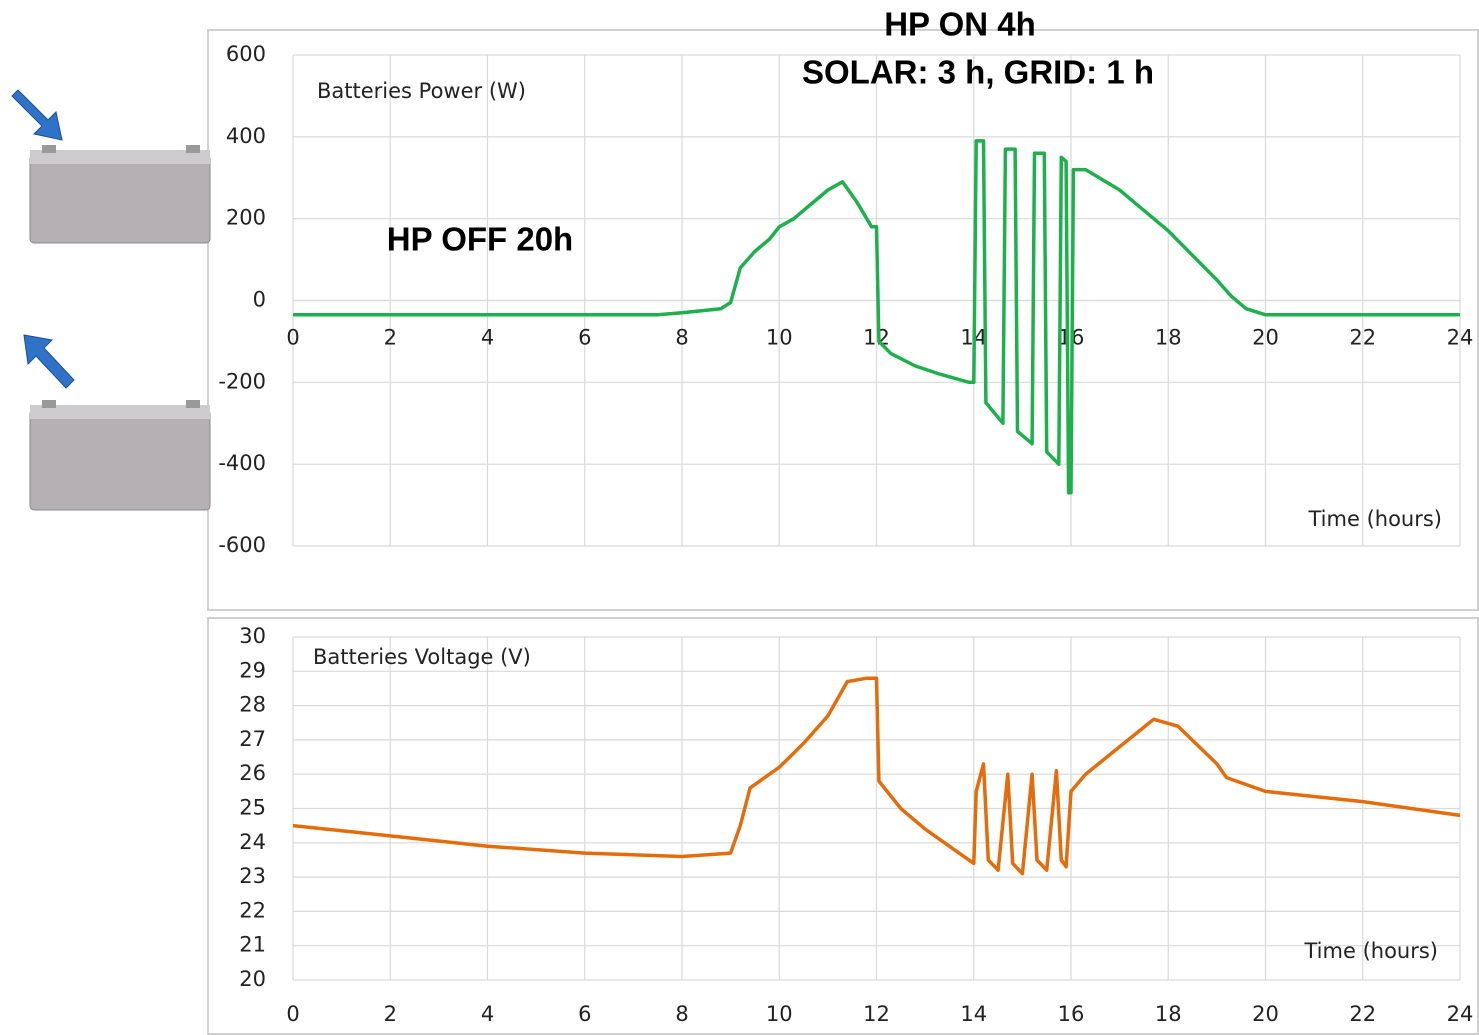 This screenshot has width=1479, height=1035. I want to click on y-tick-label: 29, so click(252, 670).